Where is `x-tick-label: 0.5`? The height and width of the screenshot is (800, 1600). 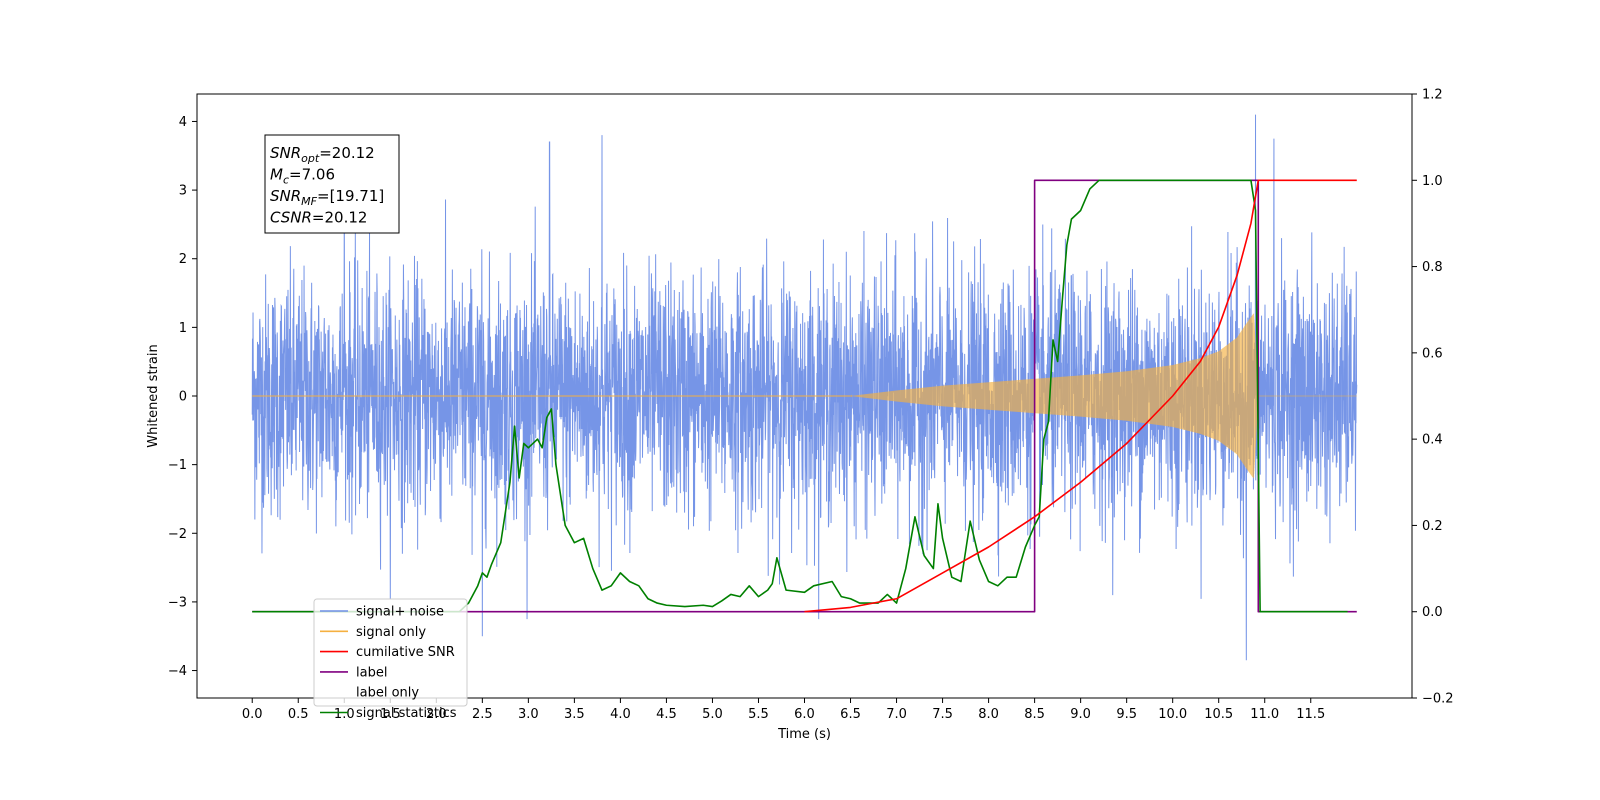 x-tick-label: 0.5 is located at coordinates (298, 714).